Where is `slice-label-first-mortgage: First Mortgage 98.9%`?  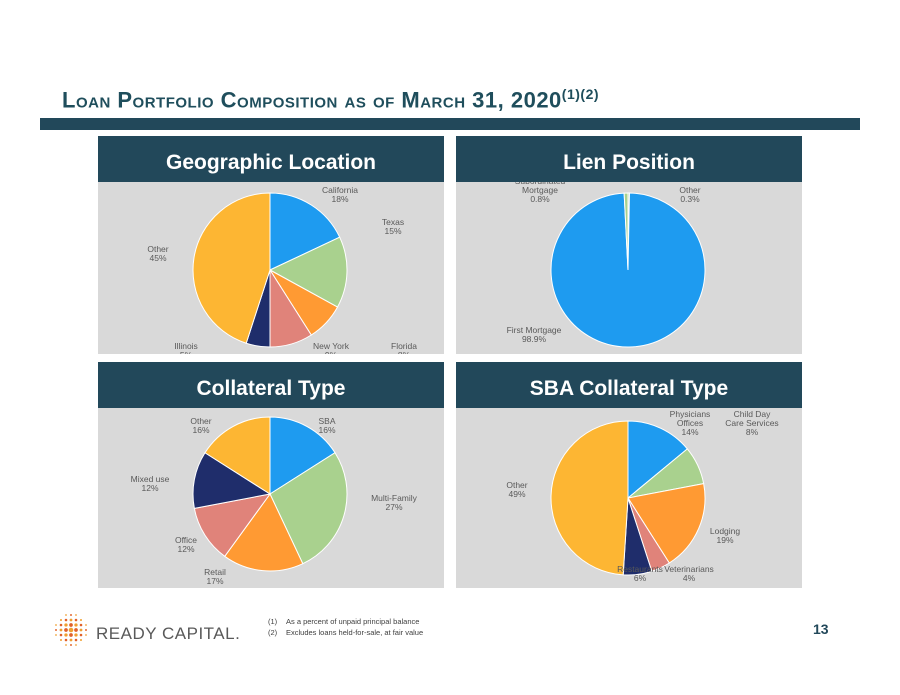 slice-label-first-mortgage: First Mortgage 98.9% is located at coordinates (534, 334).